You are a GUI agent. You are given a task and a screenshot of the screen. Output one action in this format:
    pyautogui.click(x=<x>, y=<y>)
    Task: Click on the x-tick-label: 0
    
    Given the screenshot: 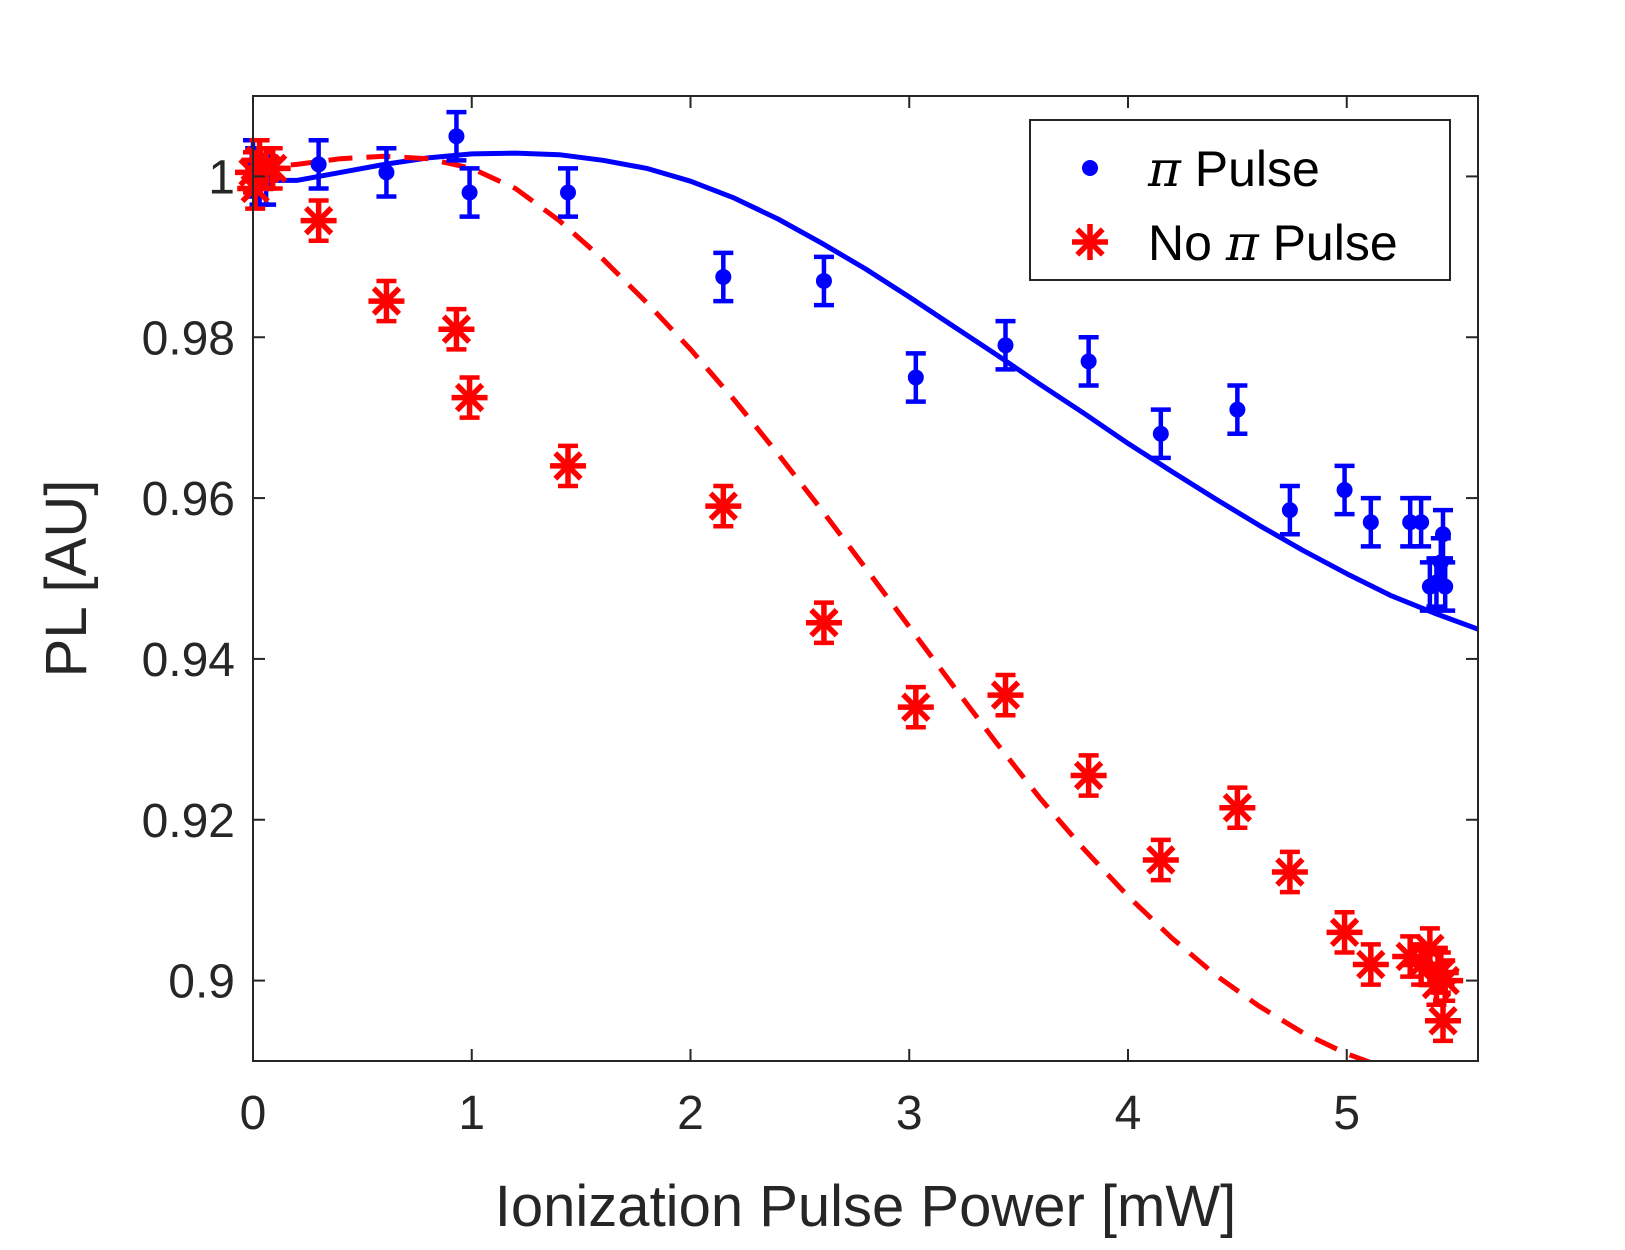 What is the action you would take?
    pyautogui.click(x=253, y=1113)
    